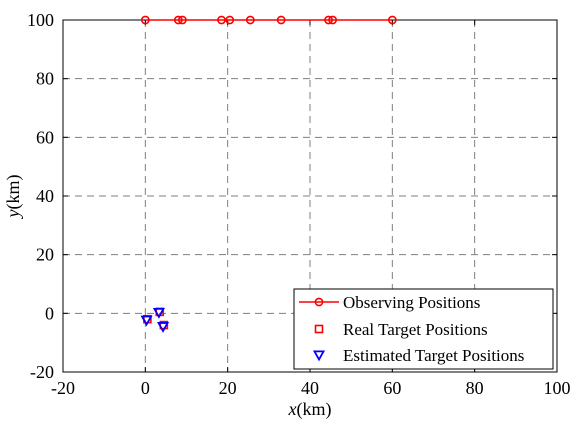  Describe the element at coordinates (13, 215) in the screenshot. I see `y-axis-var: y` at that location.